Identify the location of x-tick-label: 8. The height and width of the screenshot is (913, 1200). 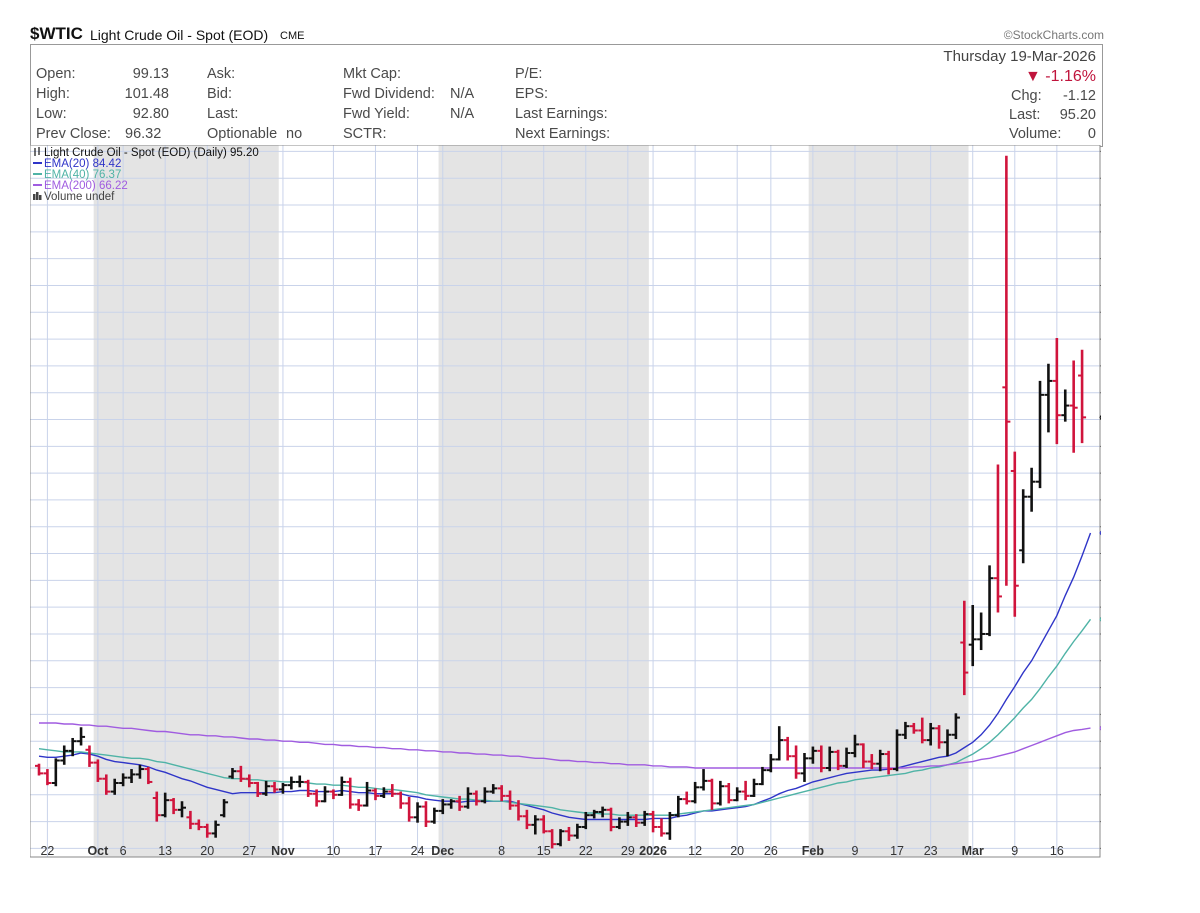
(501, 851).